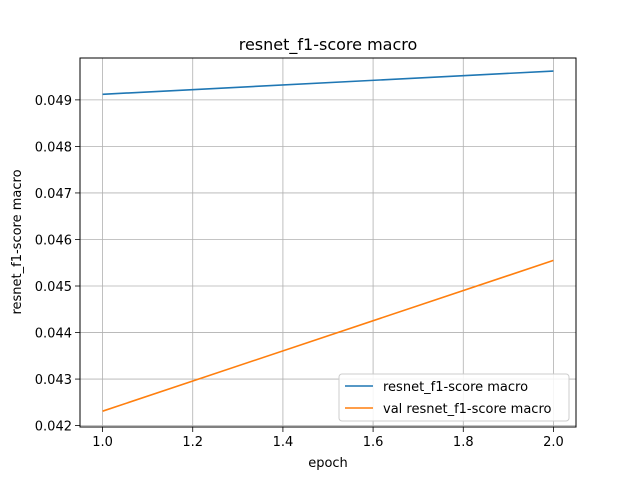 Image resolution: width=640 pixels, height=480 pixels. I want to click on legend-box, so click(454, 397).